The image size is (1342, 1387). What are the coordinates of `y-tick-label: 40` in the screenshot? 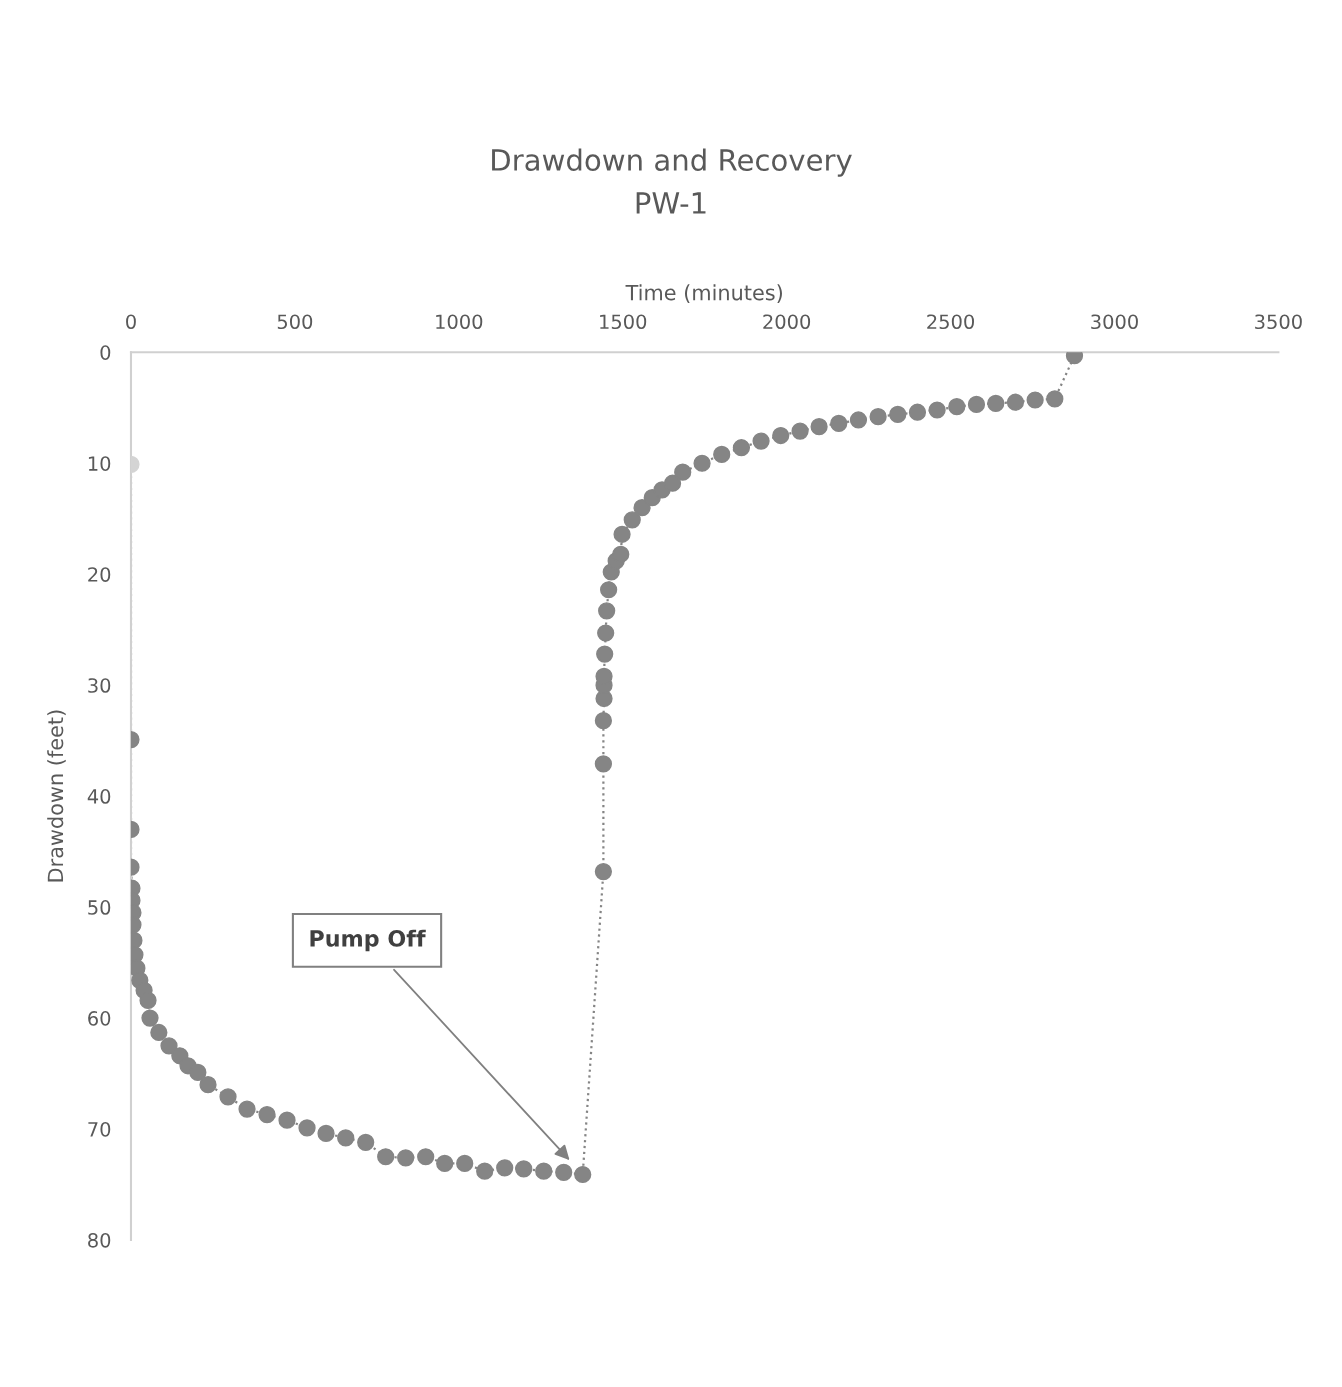 It's located at (99, 796).